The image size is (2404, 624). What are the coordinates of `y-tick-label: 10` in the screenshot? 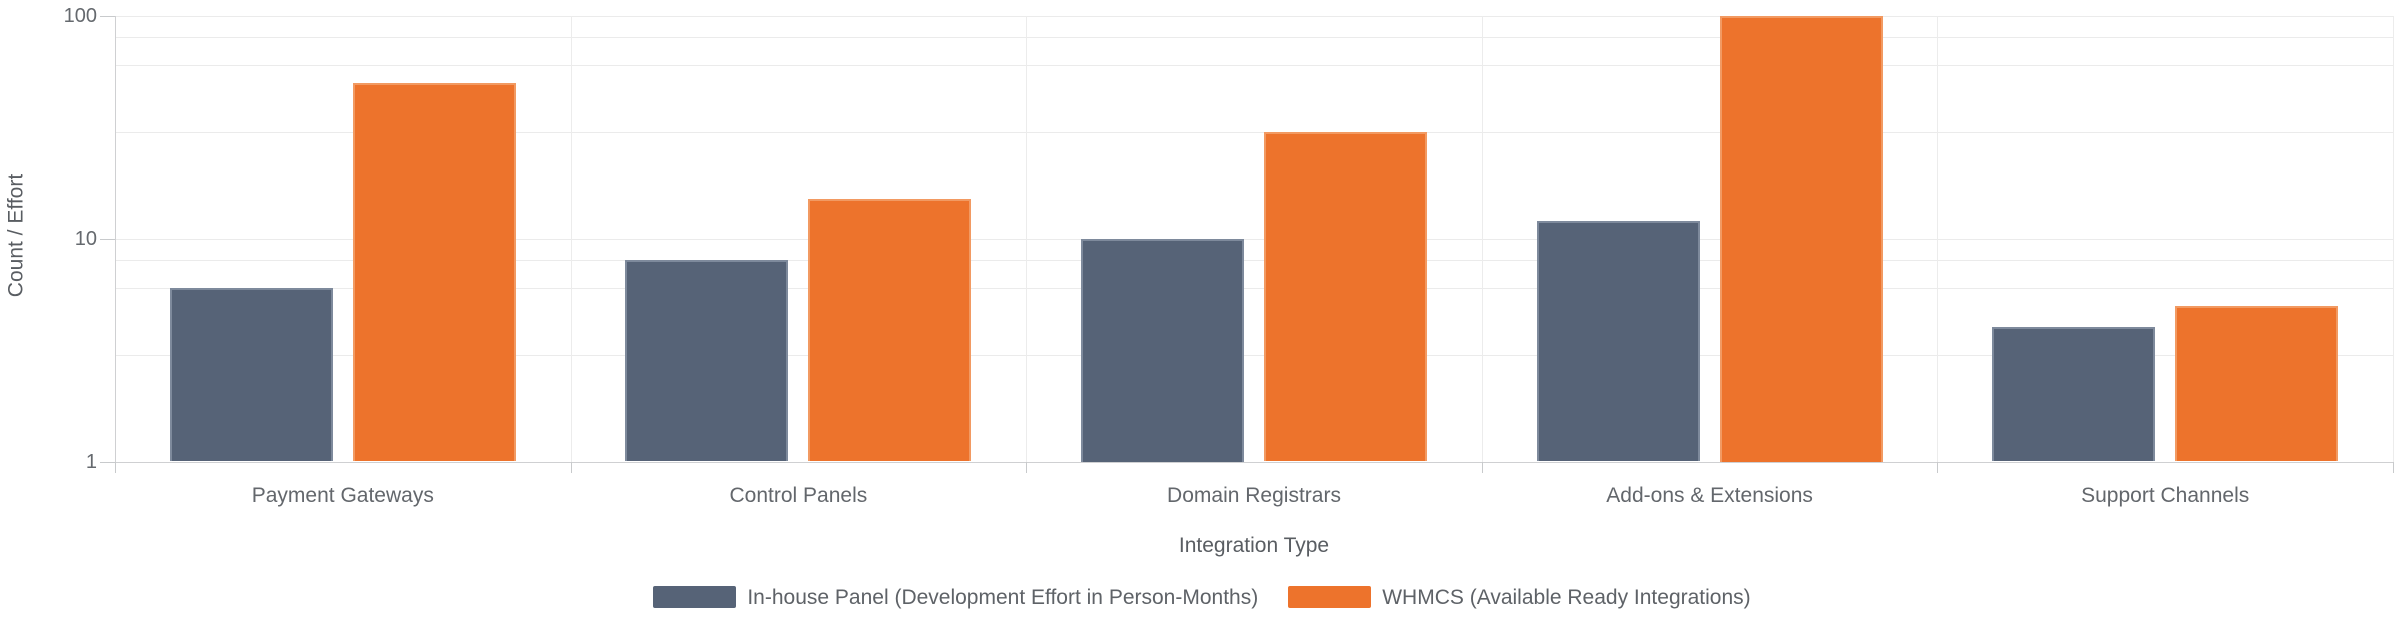 It's located at (85, 238).